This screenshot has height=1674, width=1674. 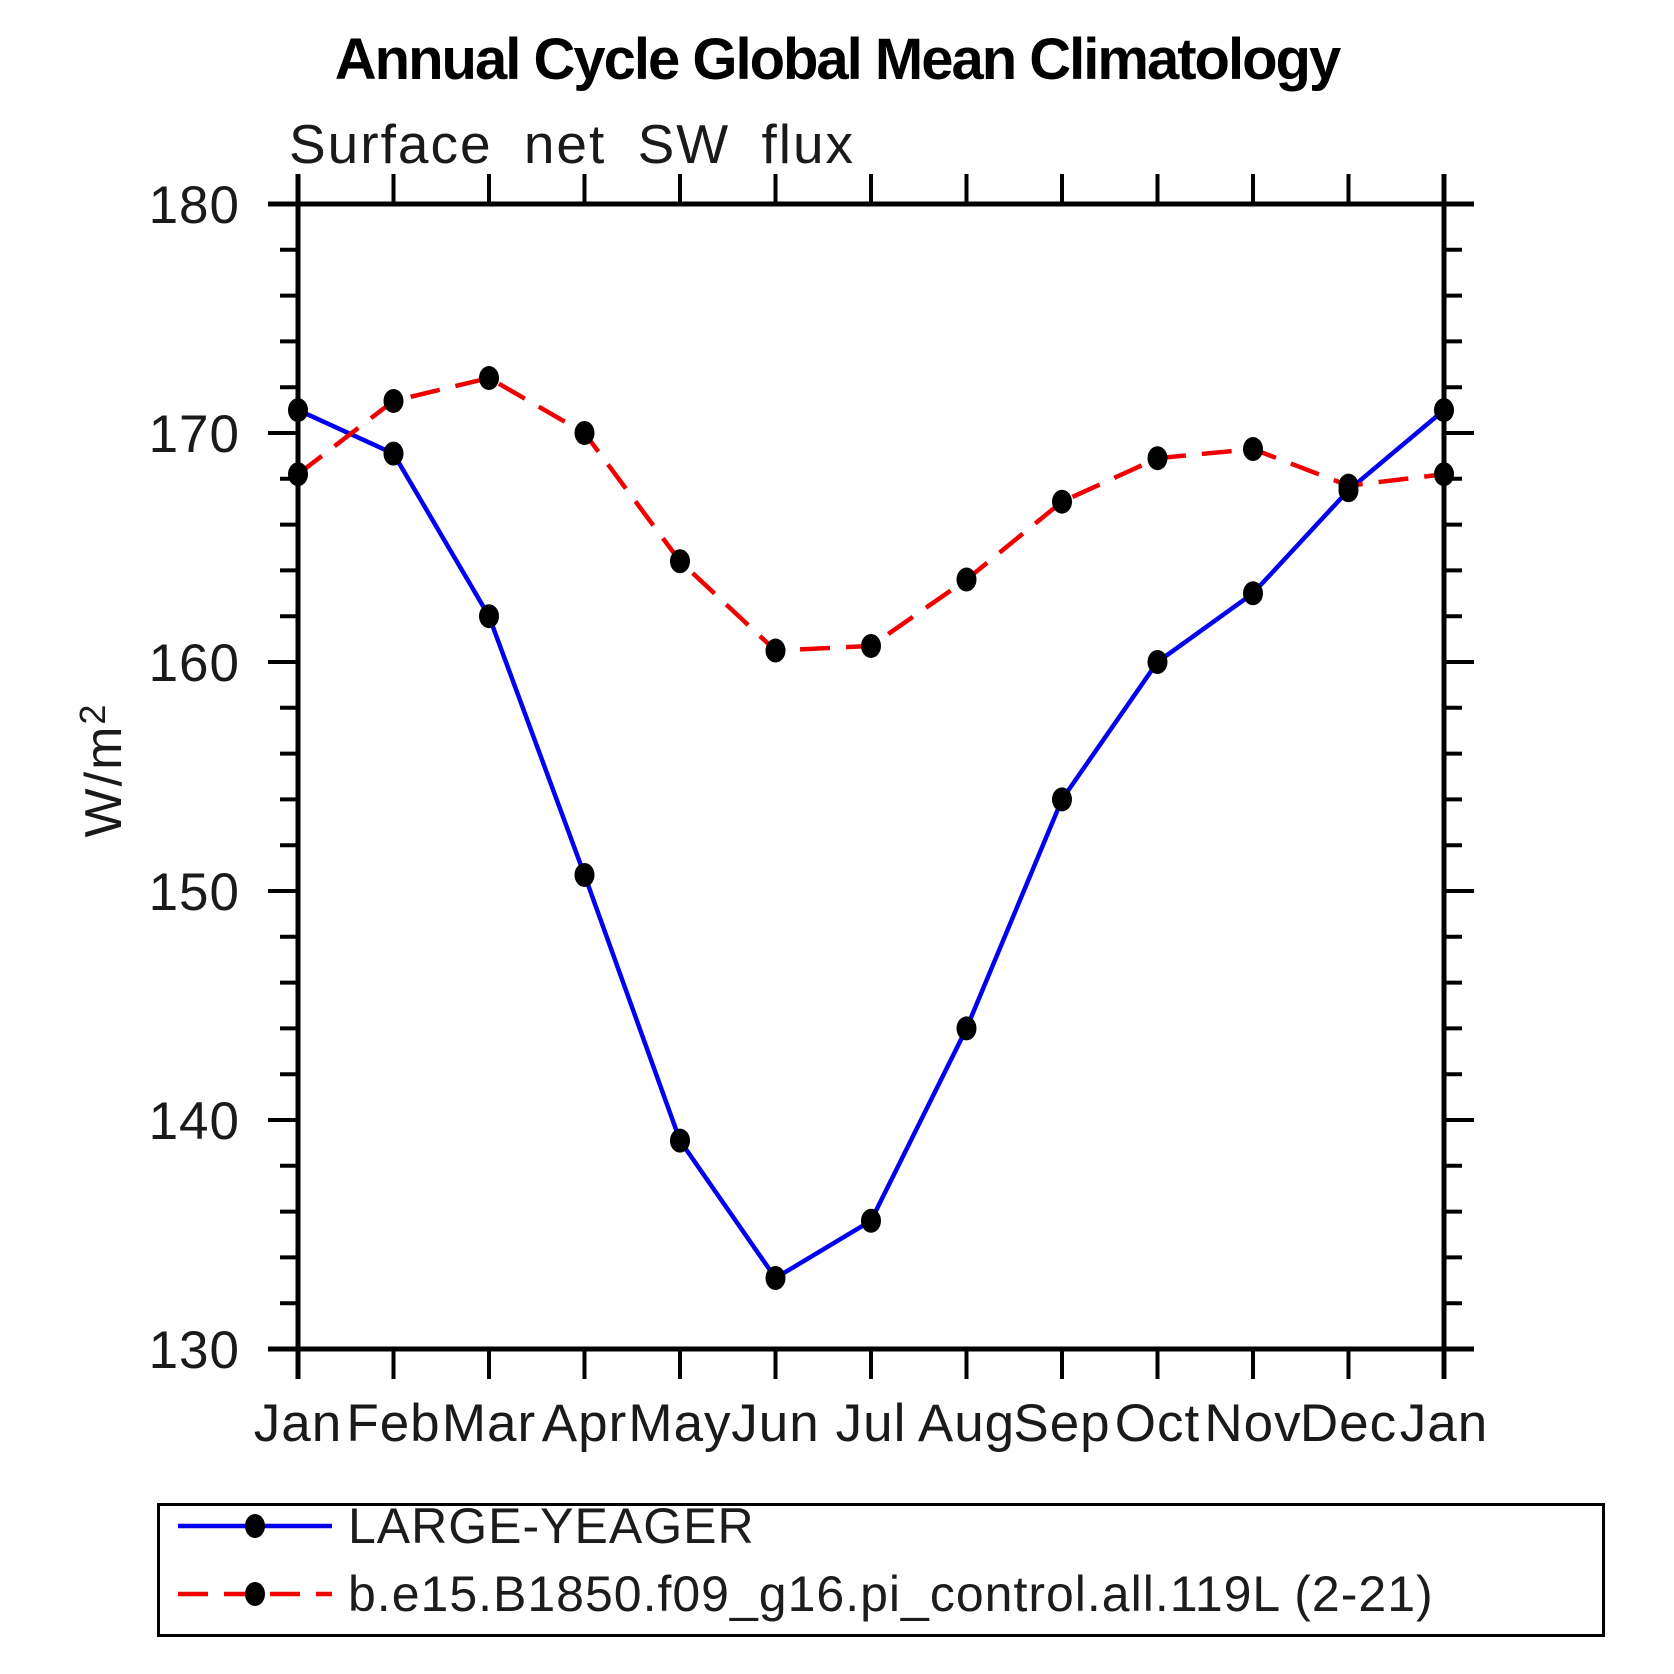 What do you see at coordinates (584, 1423) in the screenshot?
I see `x-tick-label: Apr` at bounding box center [584, 1423].